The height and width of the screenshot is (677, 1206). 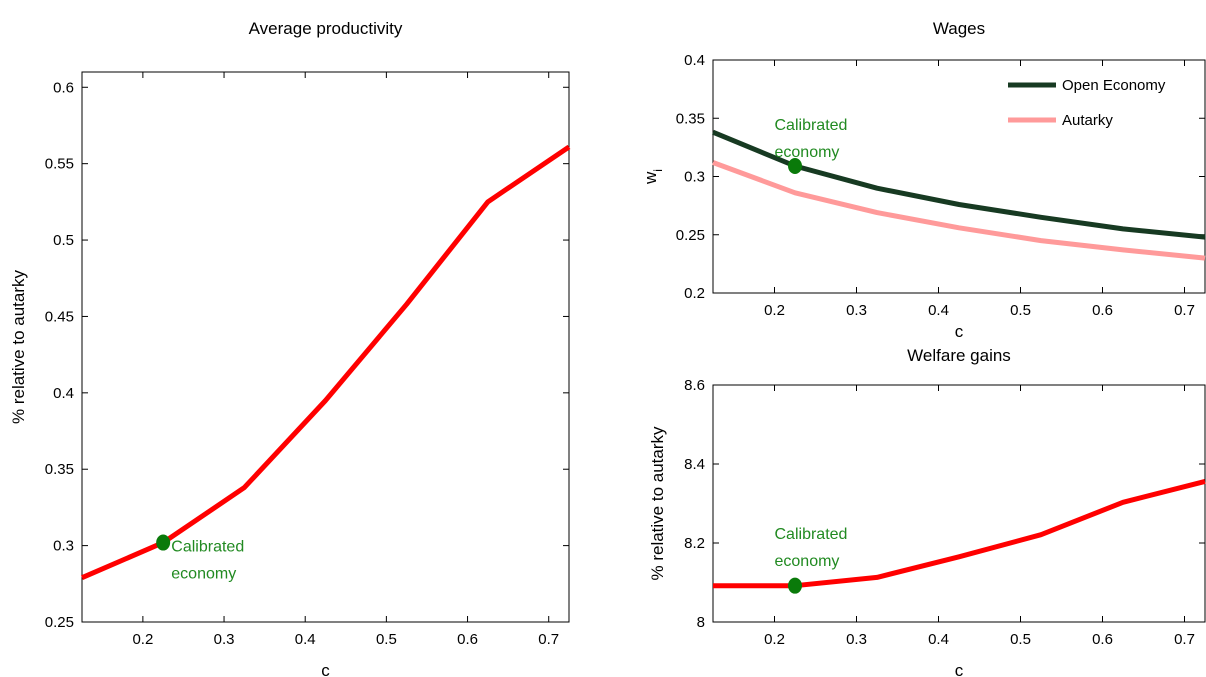 What do you see at coordinates (63, 87) in the screenshot?
I see `y-tick-label: 0.6` at bounding box center [63, 87].